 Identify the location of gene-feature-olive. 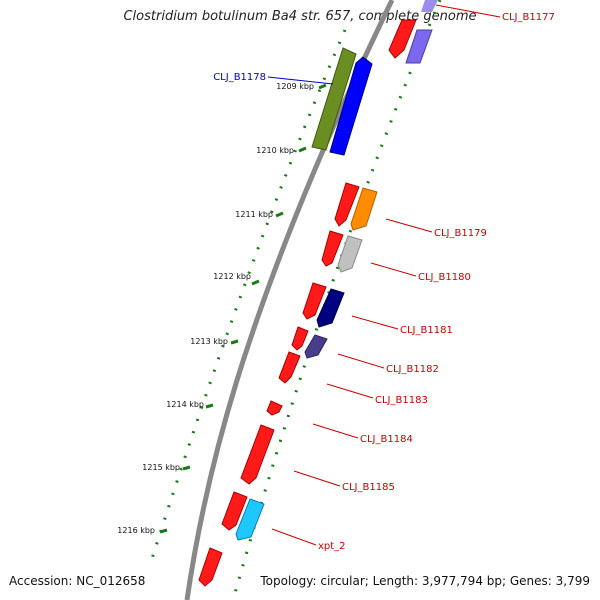
(334, 99).